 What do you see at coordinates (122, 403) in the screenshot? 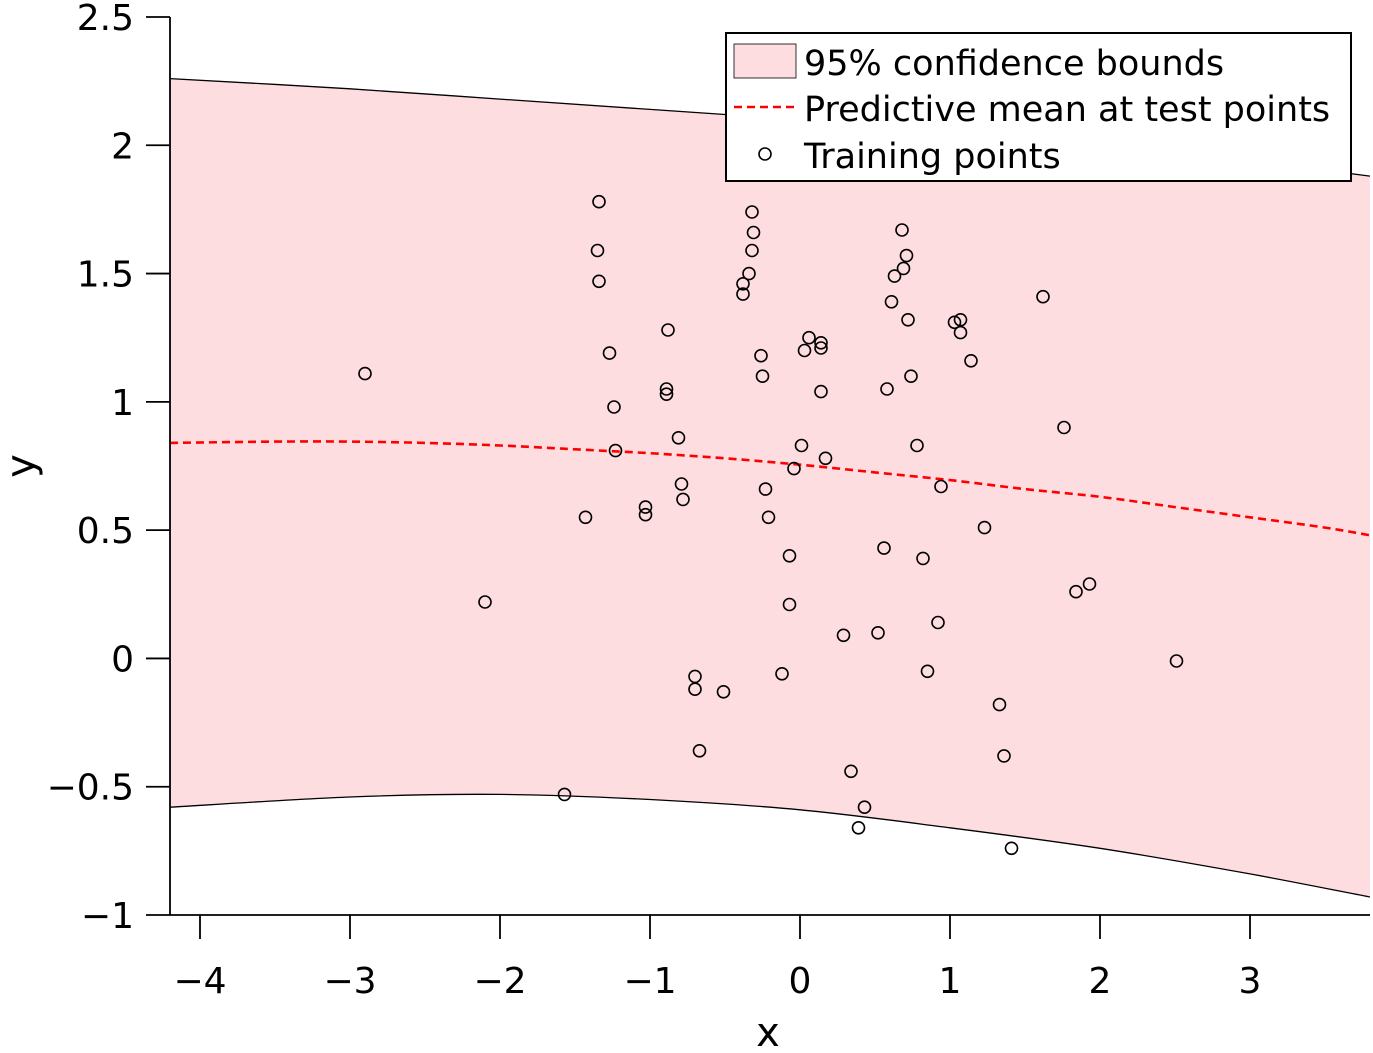
I see `y-tick-label: 1` at bounding box center [122, 403].